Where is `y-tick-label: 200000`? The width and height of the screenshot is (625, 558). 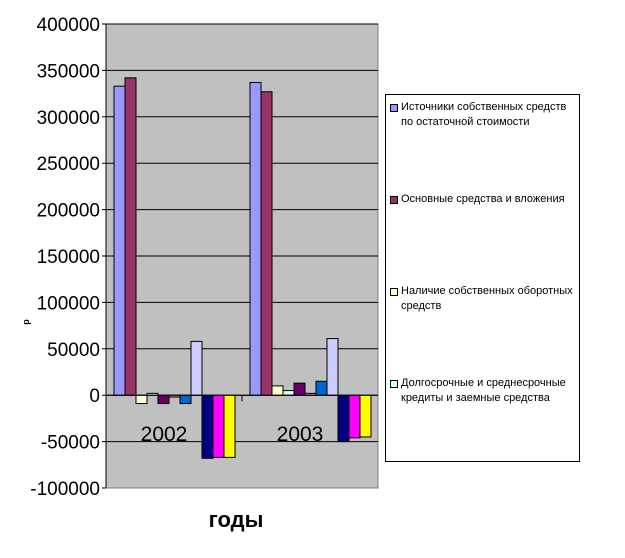
y-tick-label: 200000 is located at coordinates (68, 211).